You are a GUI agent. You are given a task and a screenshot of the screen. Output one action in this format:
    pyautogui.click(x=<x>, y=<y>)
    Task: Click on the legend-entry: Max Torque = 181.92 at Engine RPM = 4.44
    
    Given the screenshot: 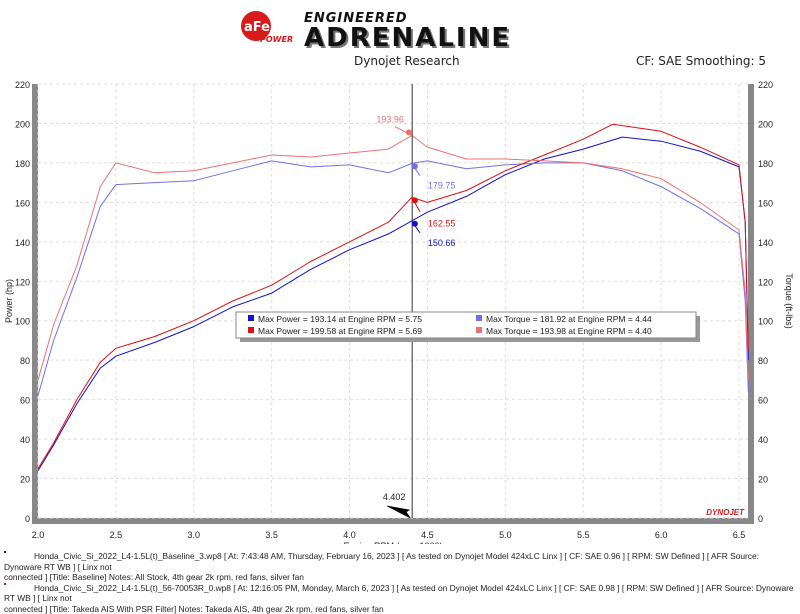 What is the action you would take?
    pyautogui.click(x=569, y=319)
    